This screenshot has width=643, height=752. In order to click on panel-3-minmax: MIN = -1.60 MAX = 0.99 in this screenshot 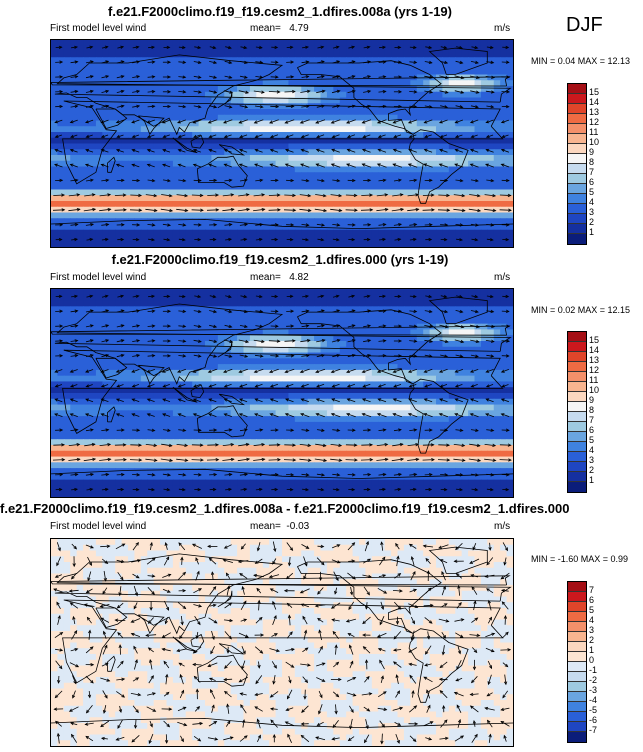, I will do `click(580, 559)`.